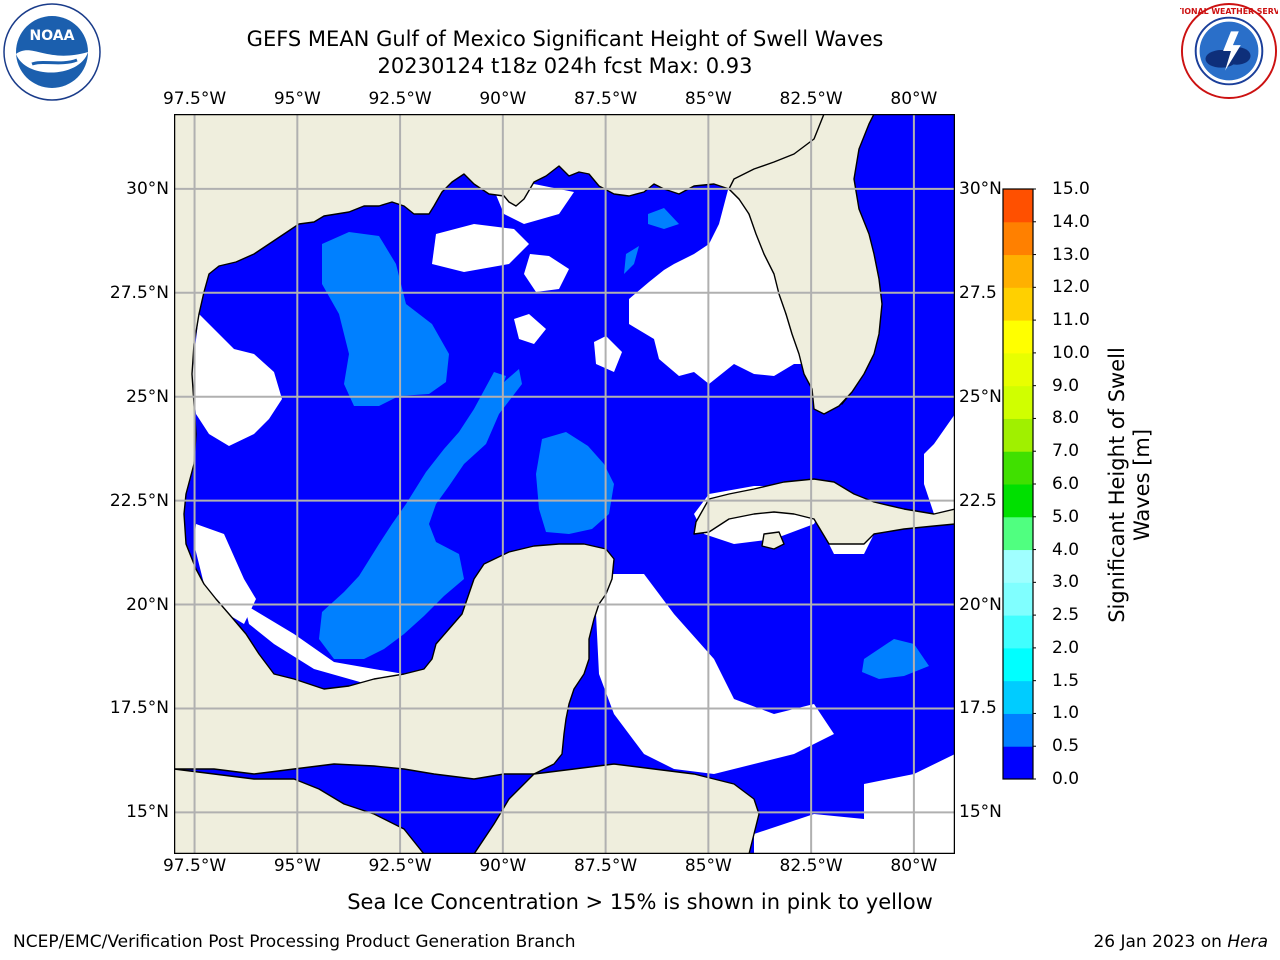 Image resolution: width=1280 pixels, height=960 pixels. Describe the element at coordinates (147, 396) in the screenshot. I see `lat-tick-label-left: 25°N` at that location.